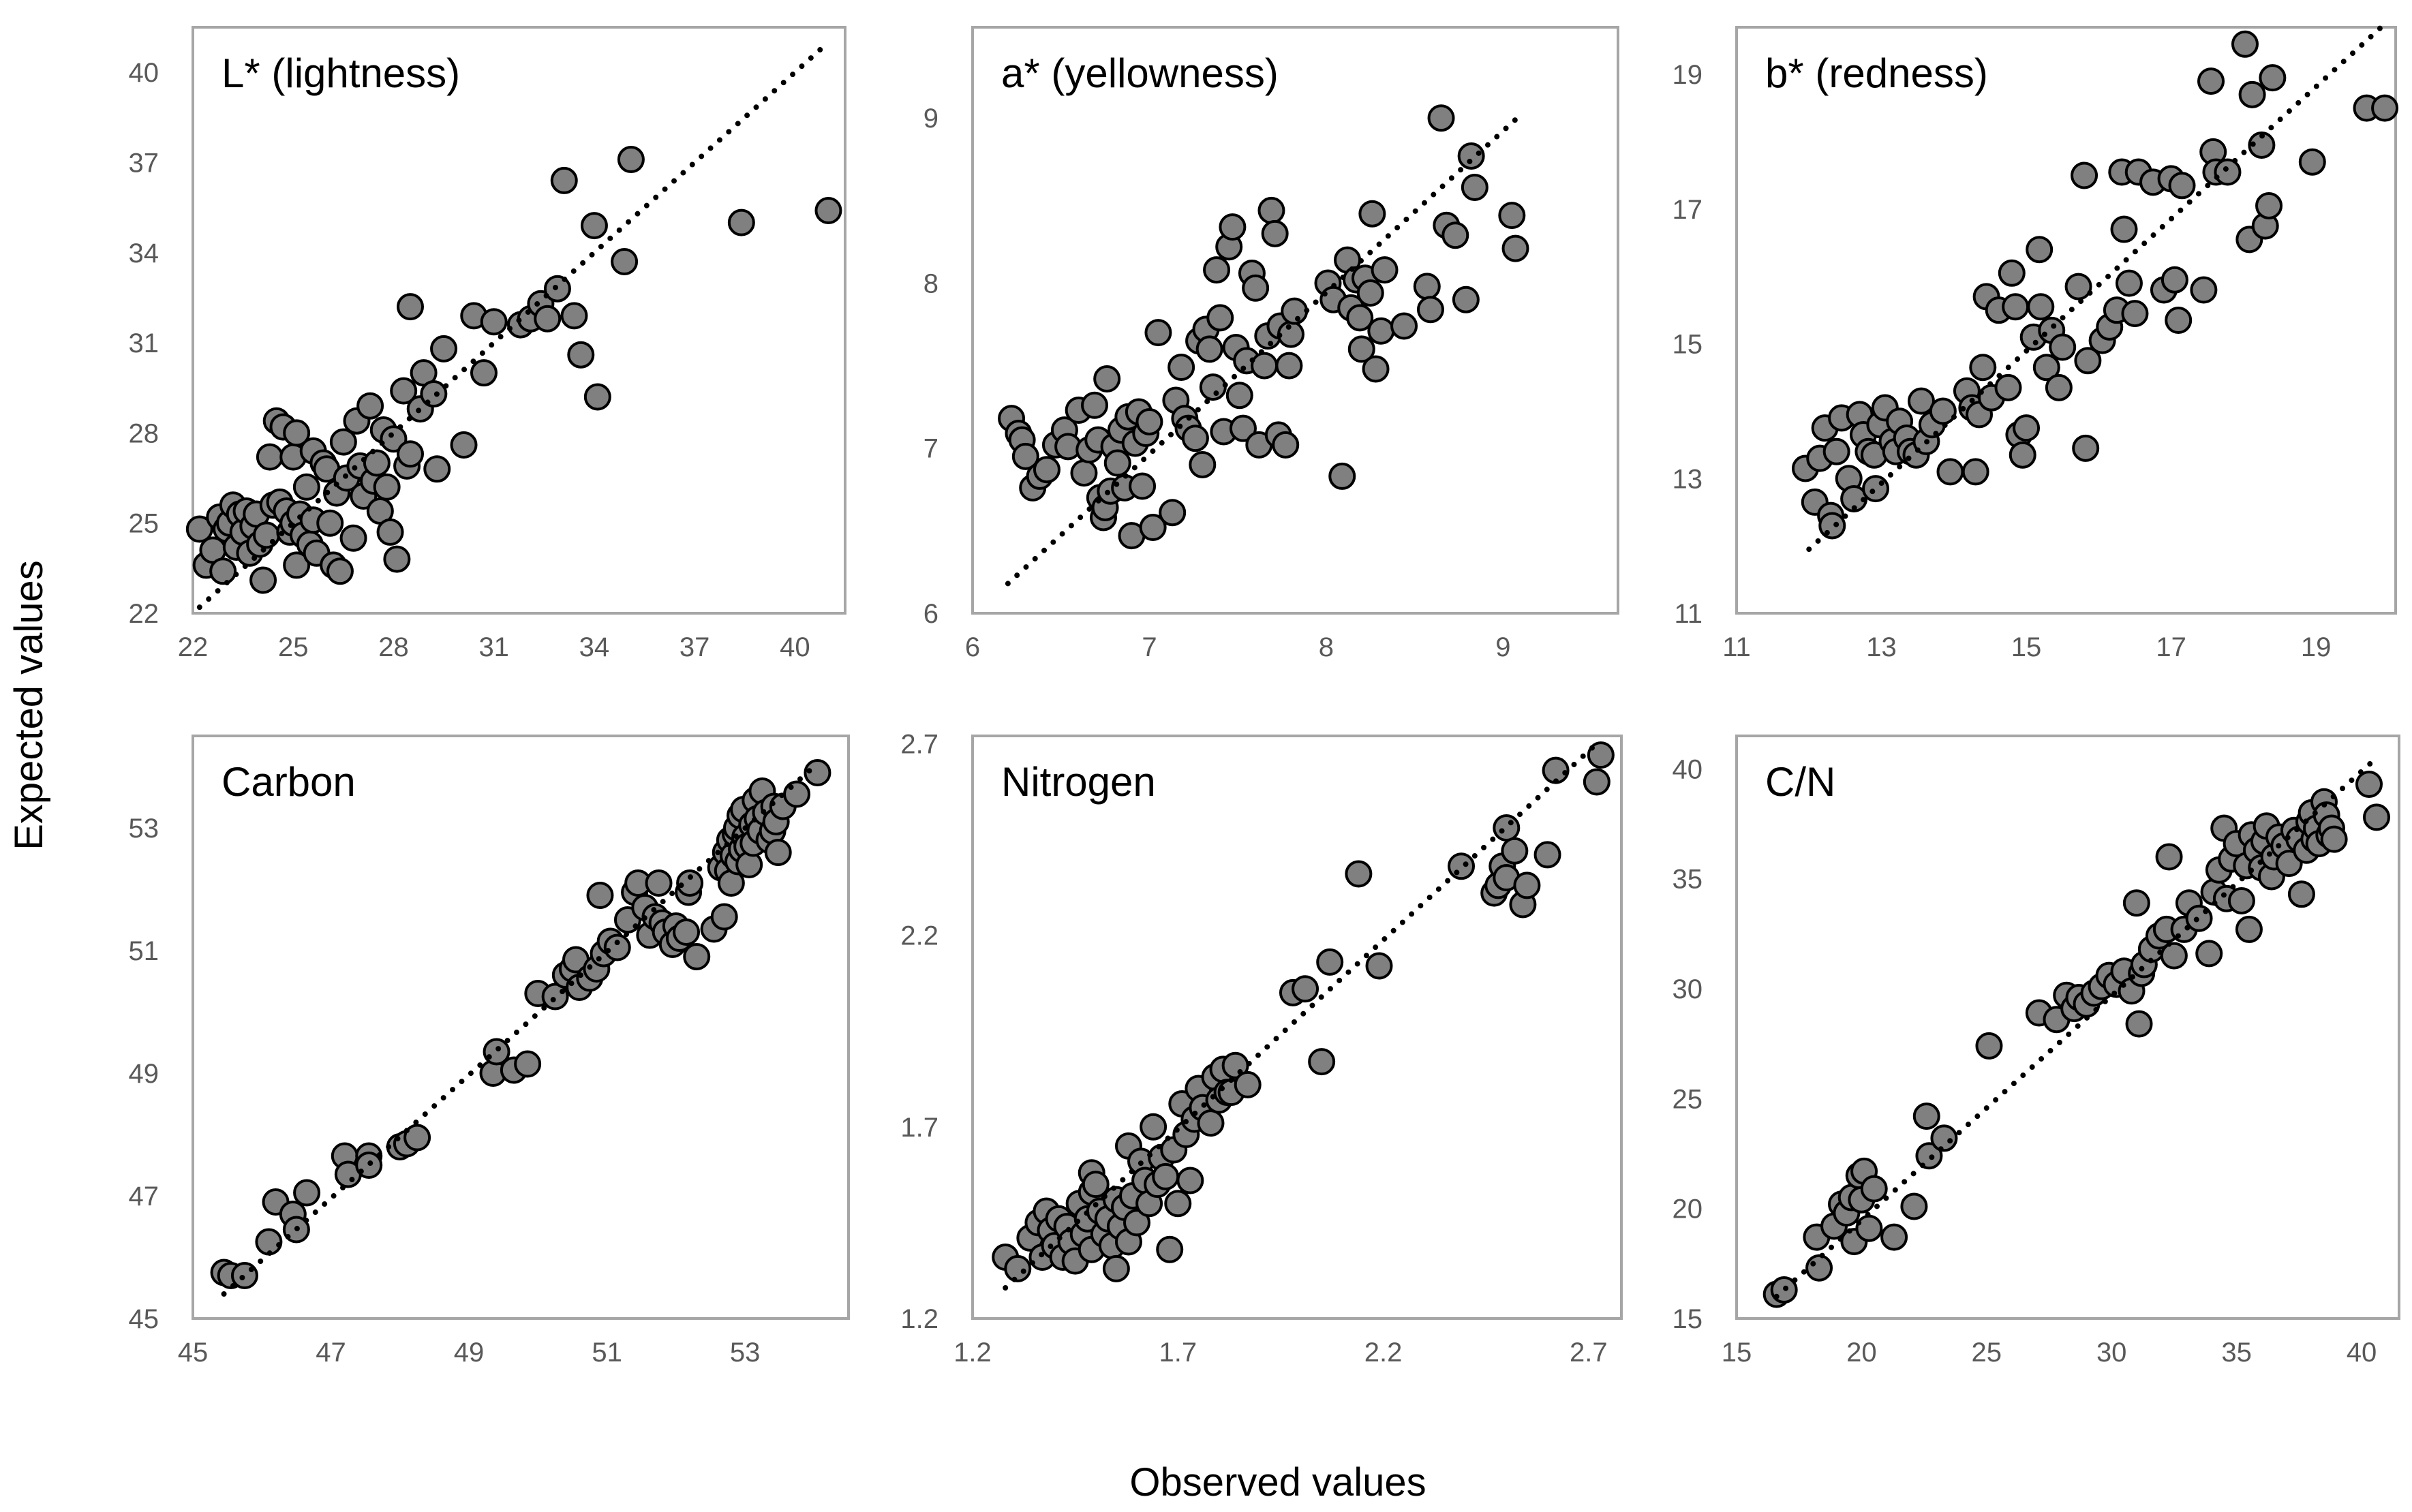 Image resolution: width=2412 pixels, height=1512 pixels. I want to click on panel-title: C/N, so click(1800, 782).